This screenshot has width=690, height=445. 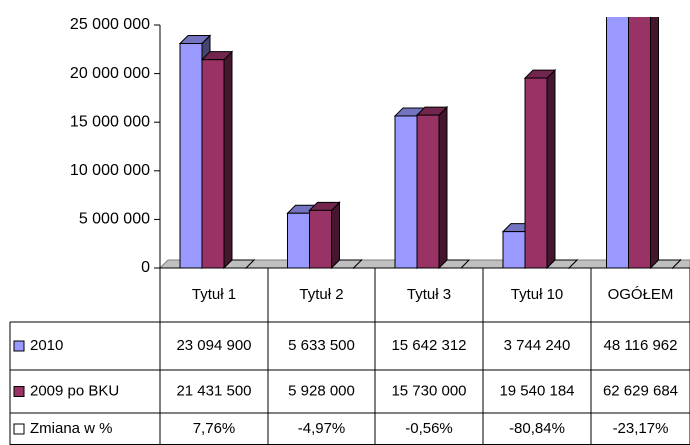 I want to click on table-value: 7,76%, so click(x=214, y=428).